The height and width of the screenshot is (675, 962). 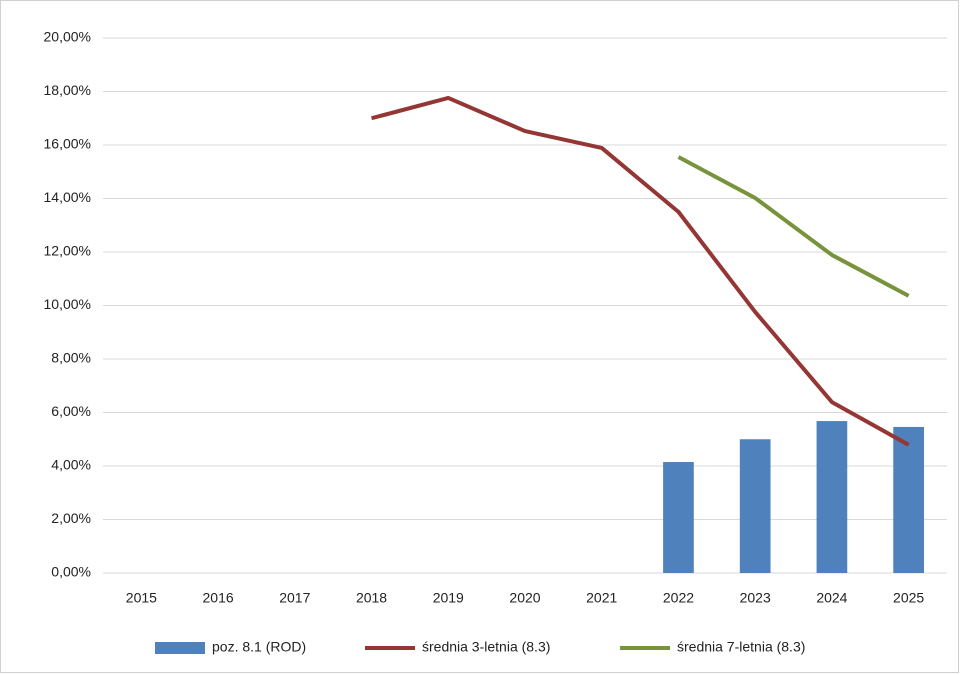 I want to click on y-tick-label: 12,00%, so click(x=67, y=251).